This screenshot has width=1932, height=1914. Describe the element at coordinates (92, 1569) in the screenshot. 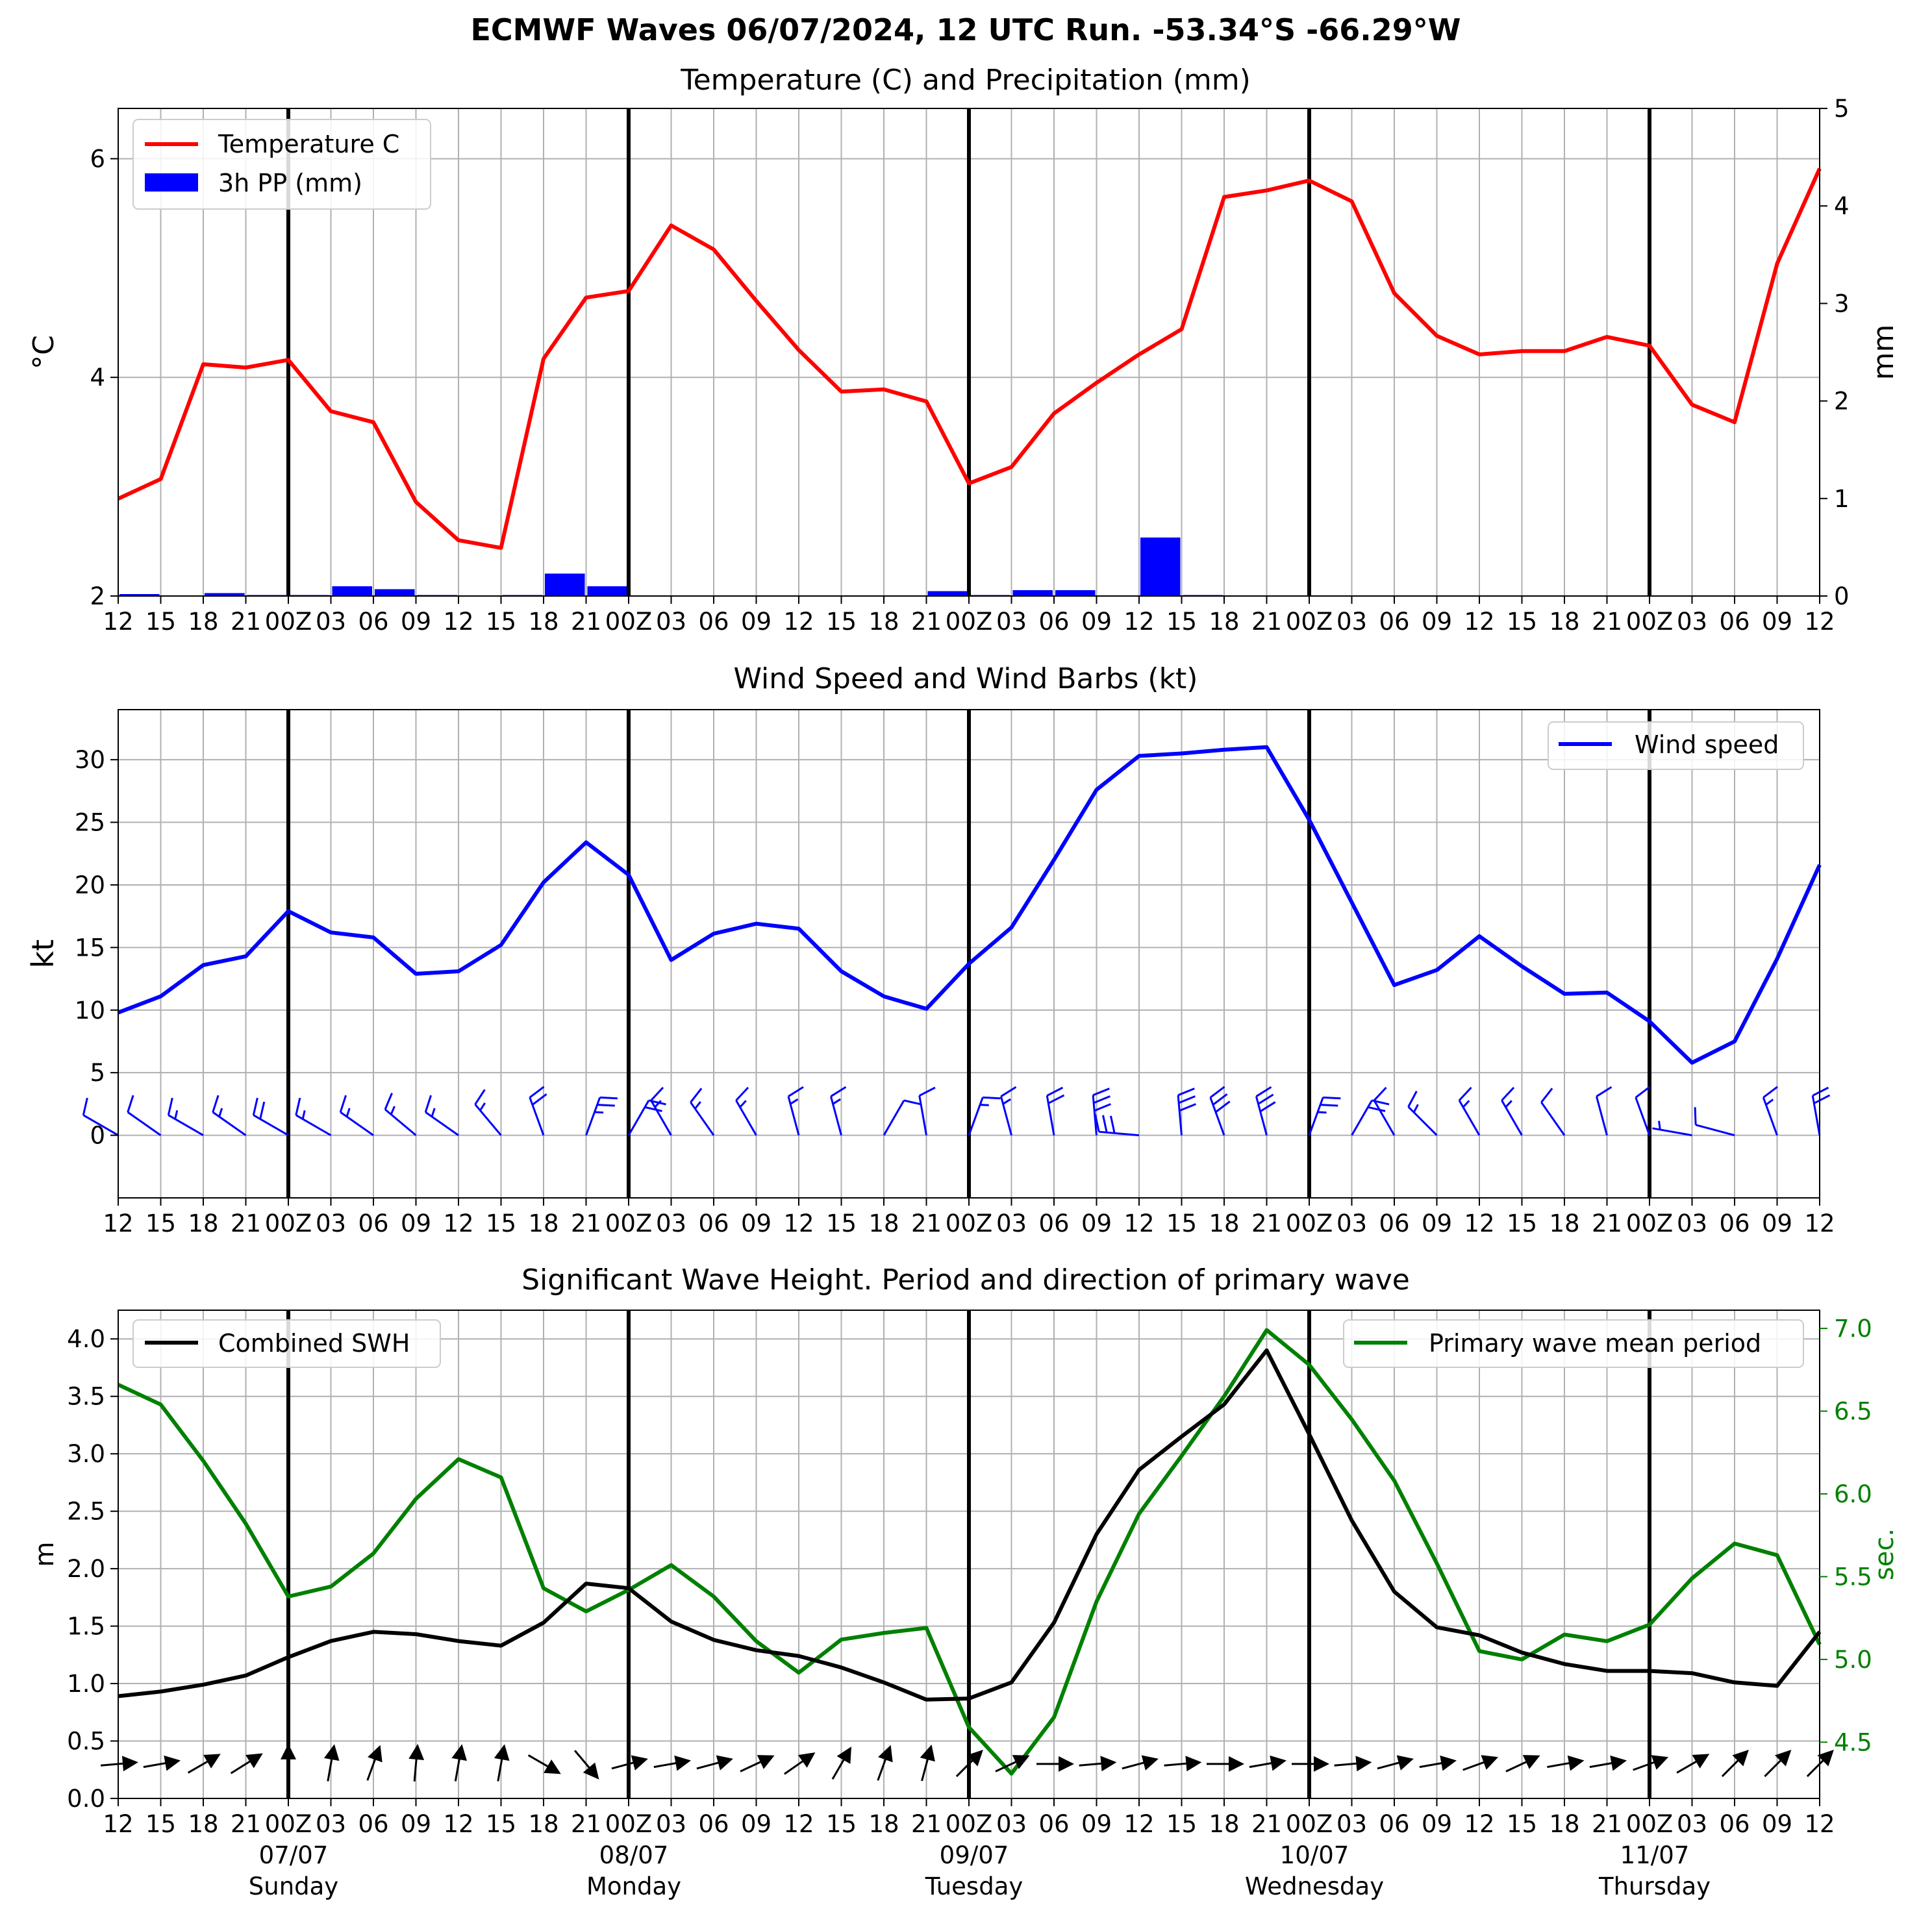

I see `y-axis-left: 0.0 0.5 1.0 1.5 2.0 2.5 3.0 3.5 4.0` at that location.